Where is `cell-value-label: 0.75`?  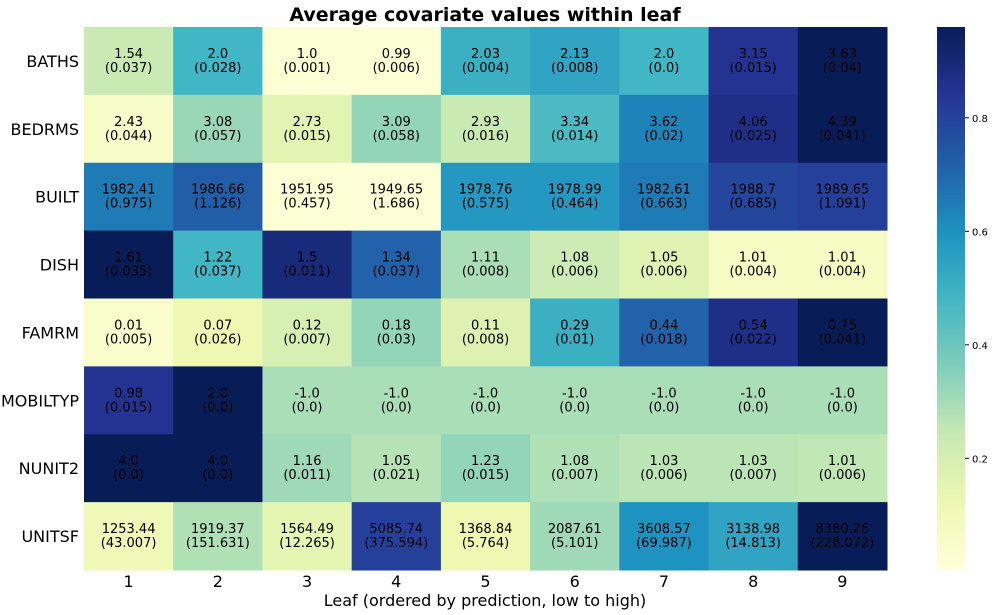 cell-value-label: 0.75 is located at coordinates (842, 325).